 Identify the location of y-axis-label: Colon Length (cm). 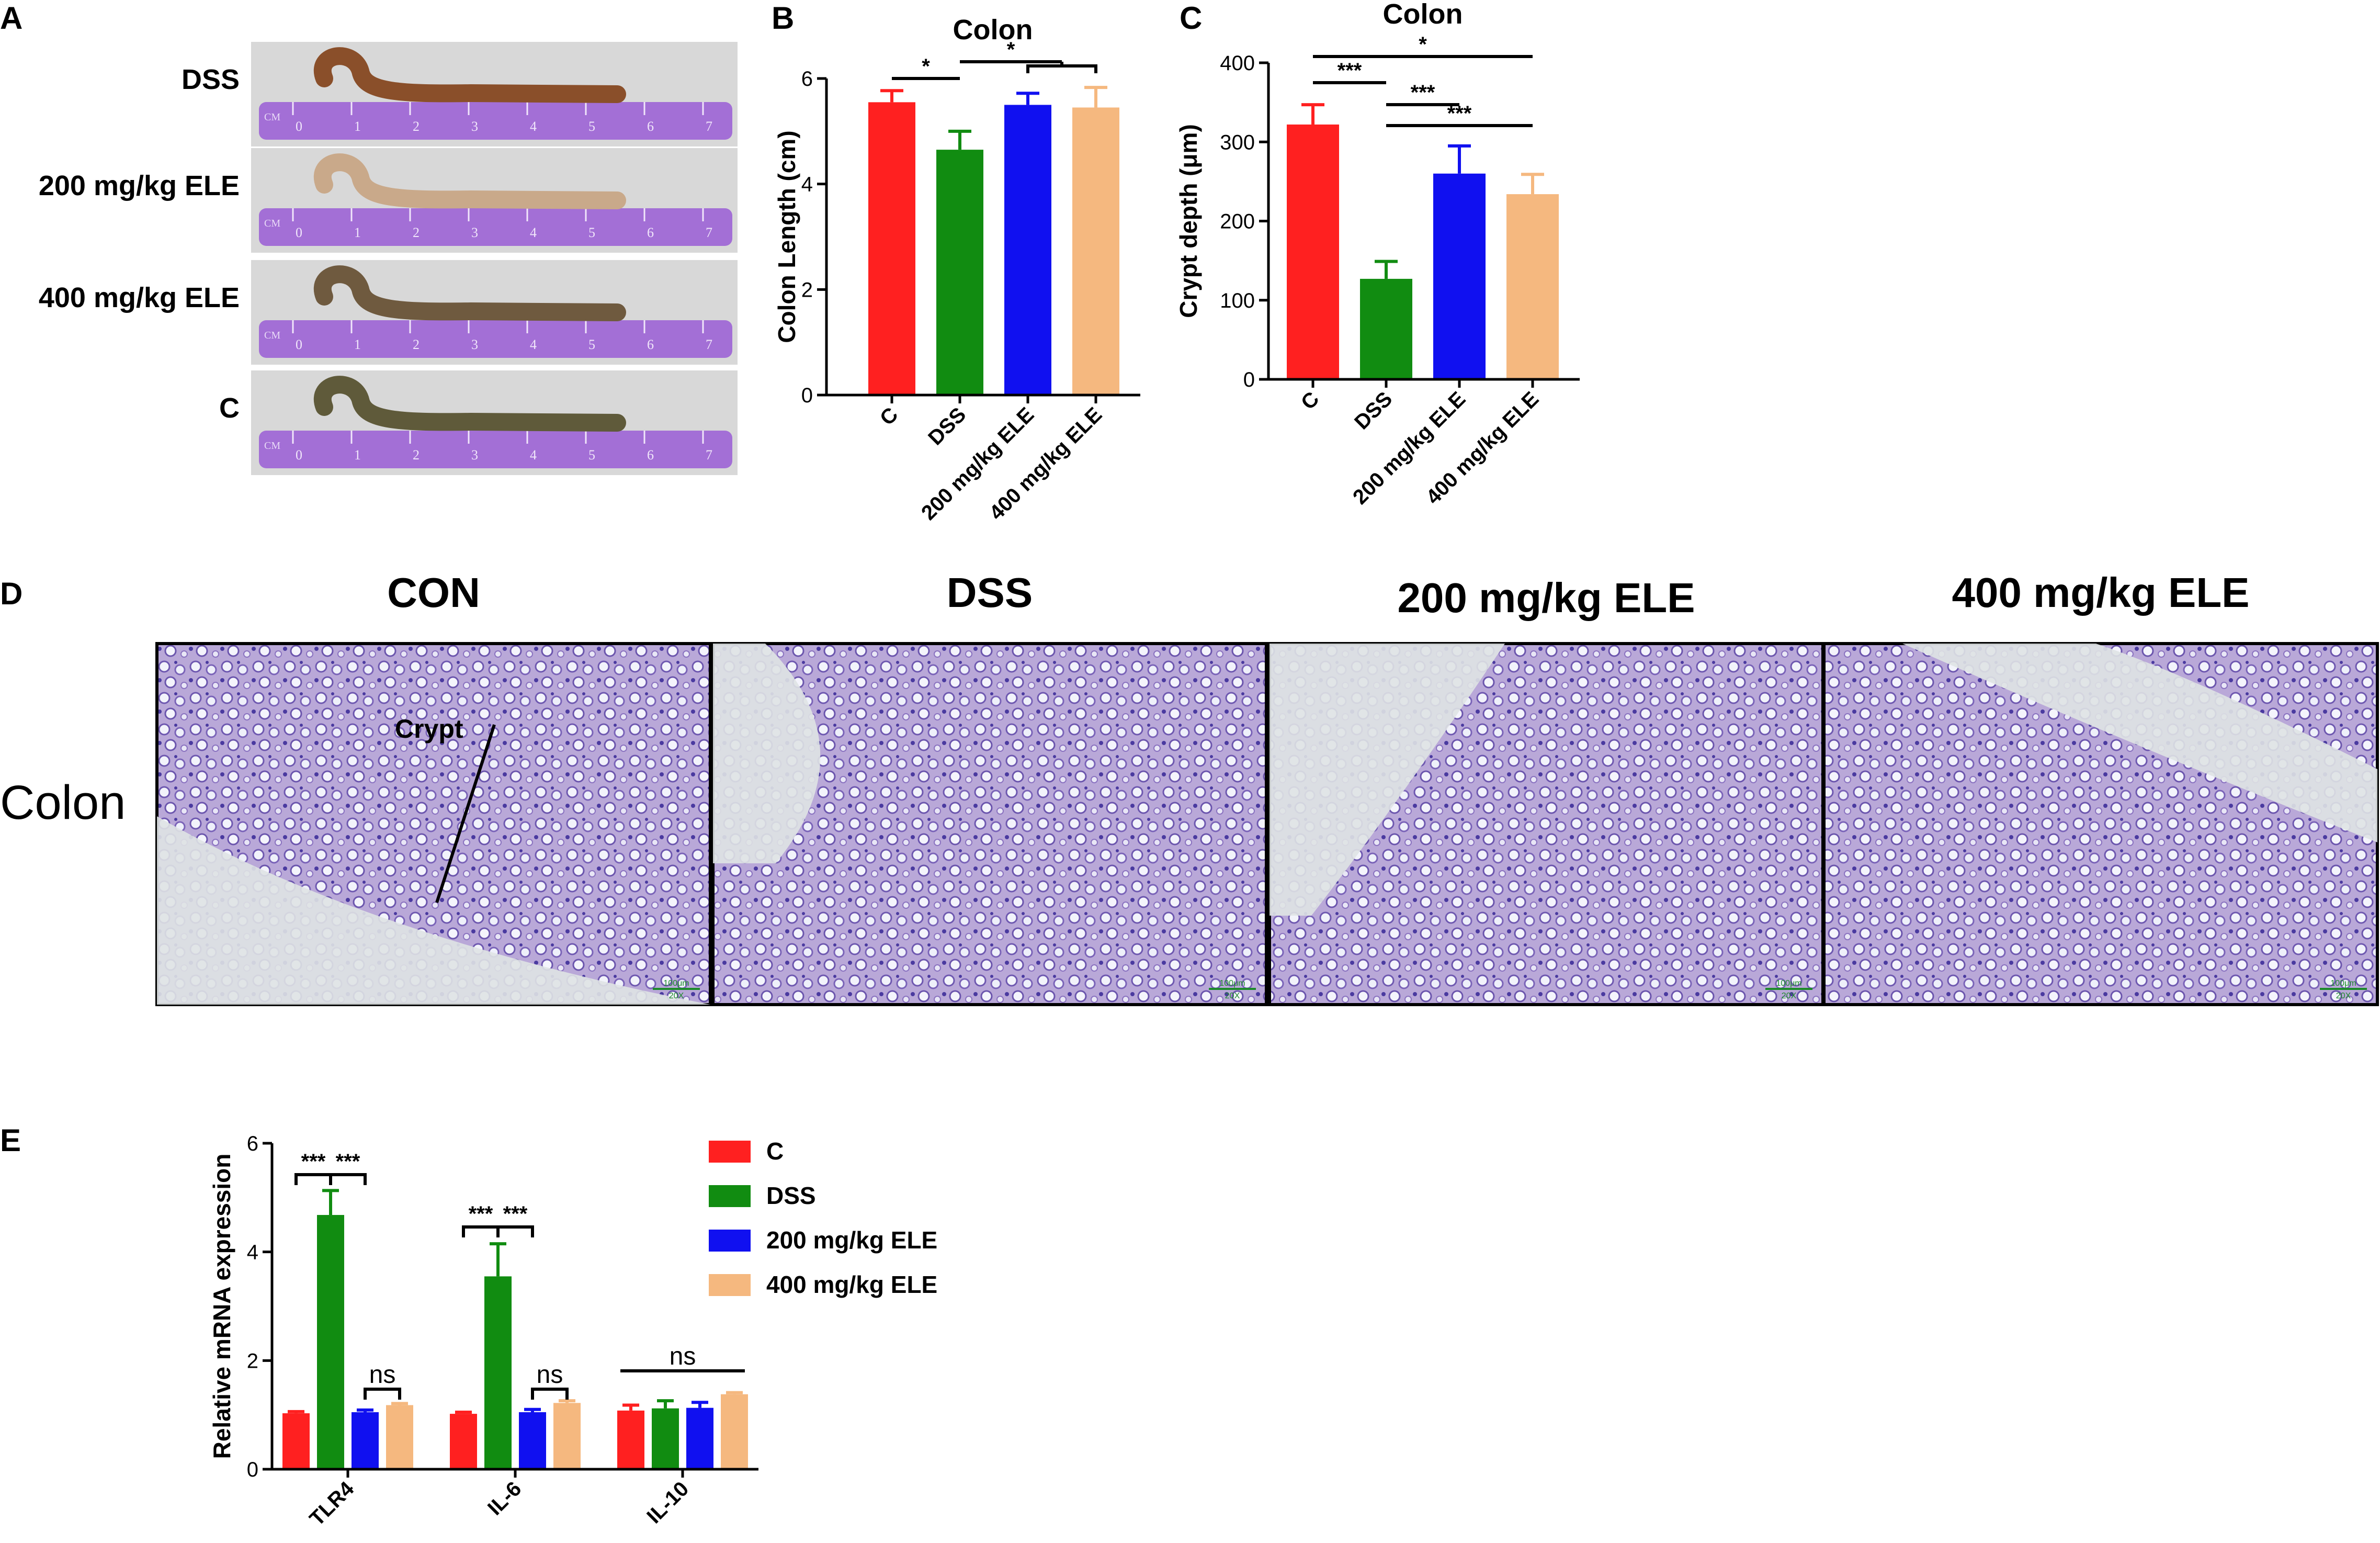
(787, 237).